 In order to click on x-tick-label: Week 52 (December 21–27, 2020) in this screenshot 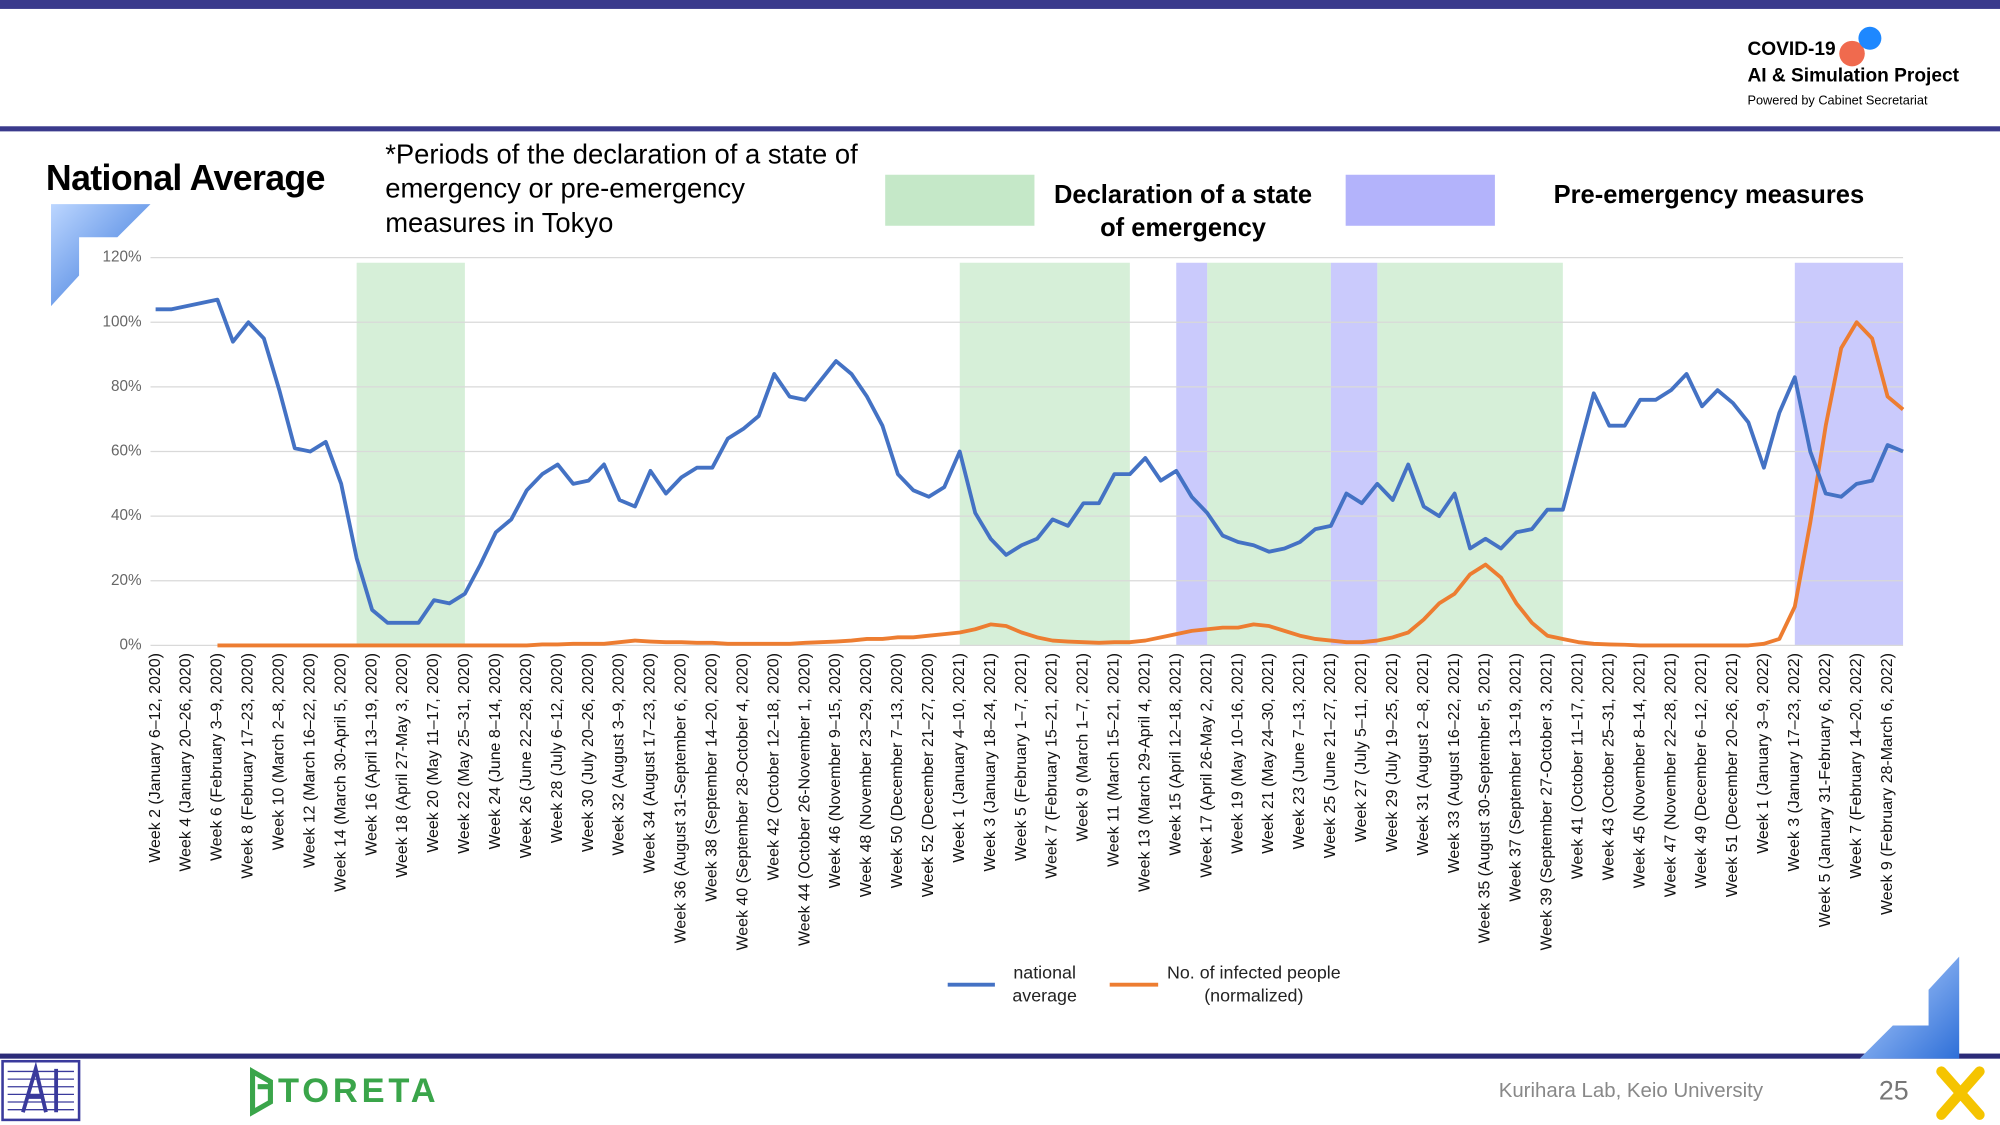, I will do `click(928, 775)`.